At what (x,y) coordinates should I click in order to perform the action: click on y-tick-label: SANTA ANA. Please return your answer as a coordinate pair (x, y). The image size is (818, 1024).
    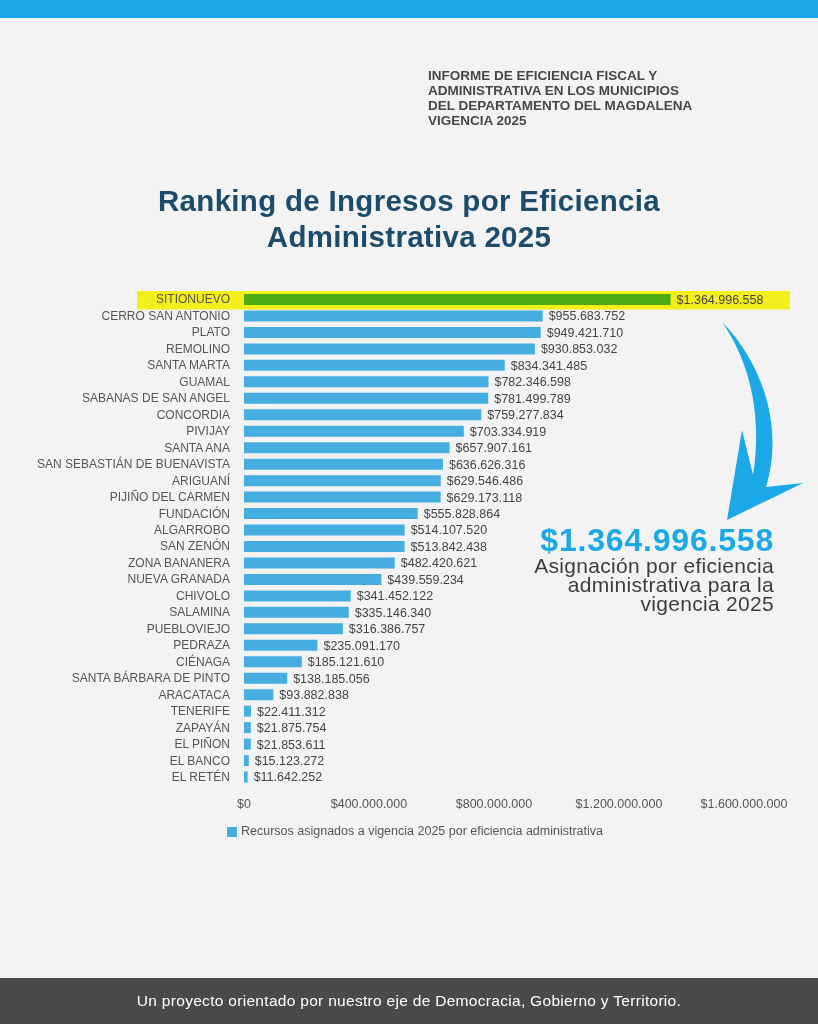
    Looking at the image, I should click on (197, 447).